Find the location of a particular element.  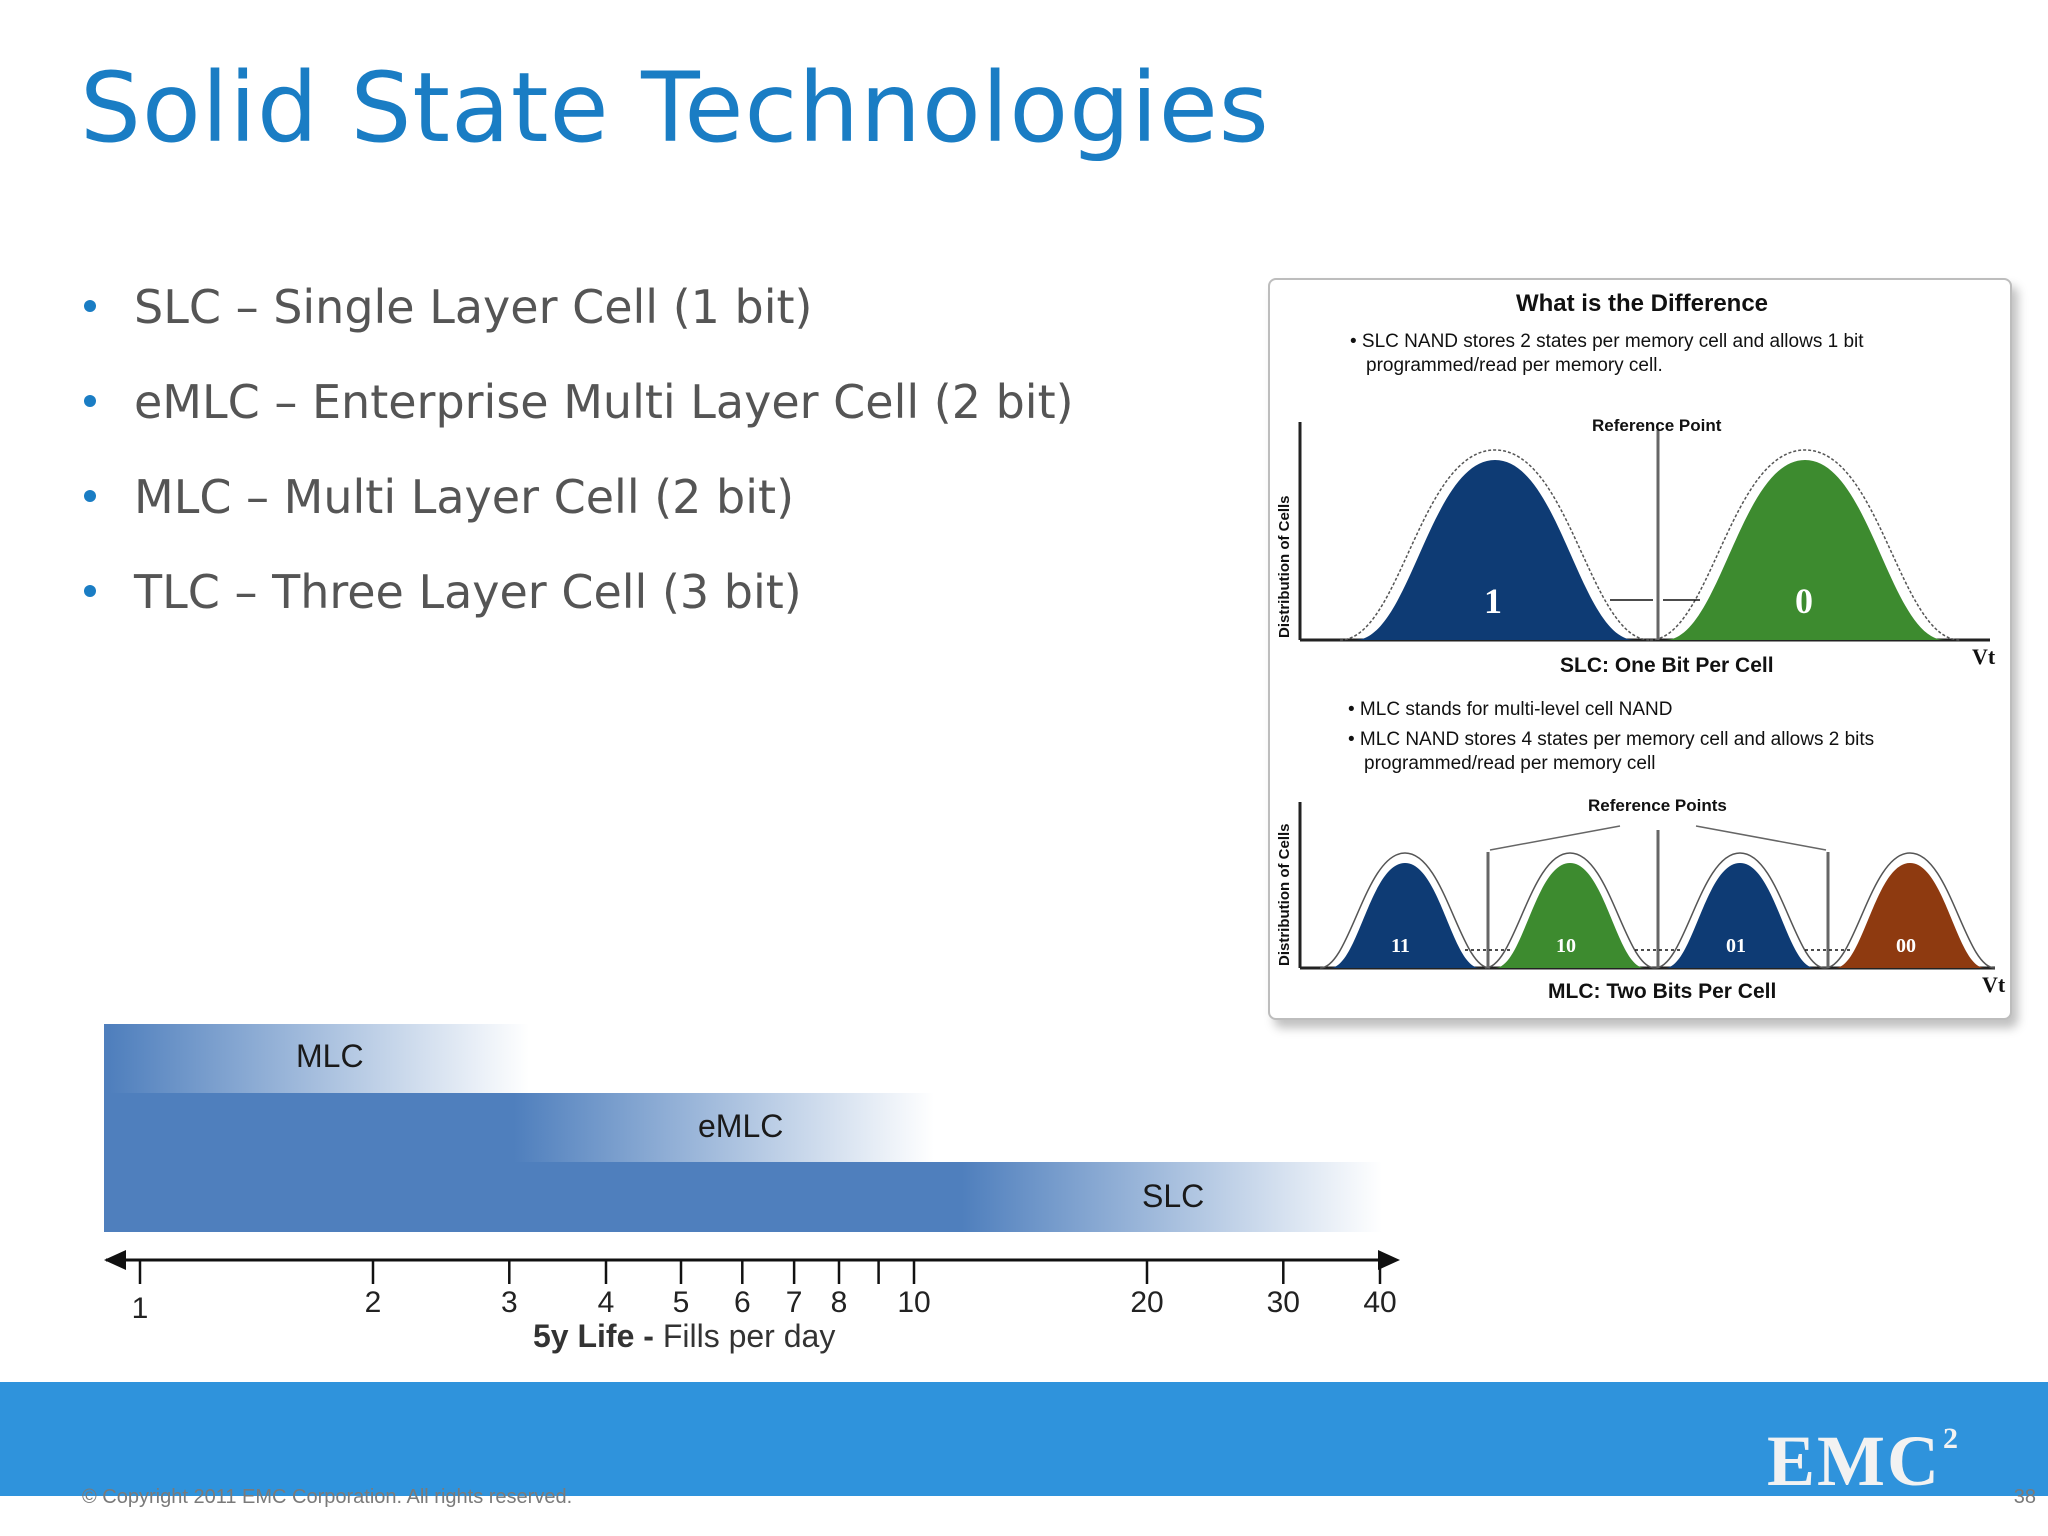

band-emlc is located at coordinates (519, 1128).